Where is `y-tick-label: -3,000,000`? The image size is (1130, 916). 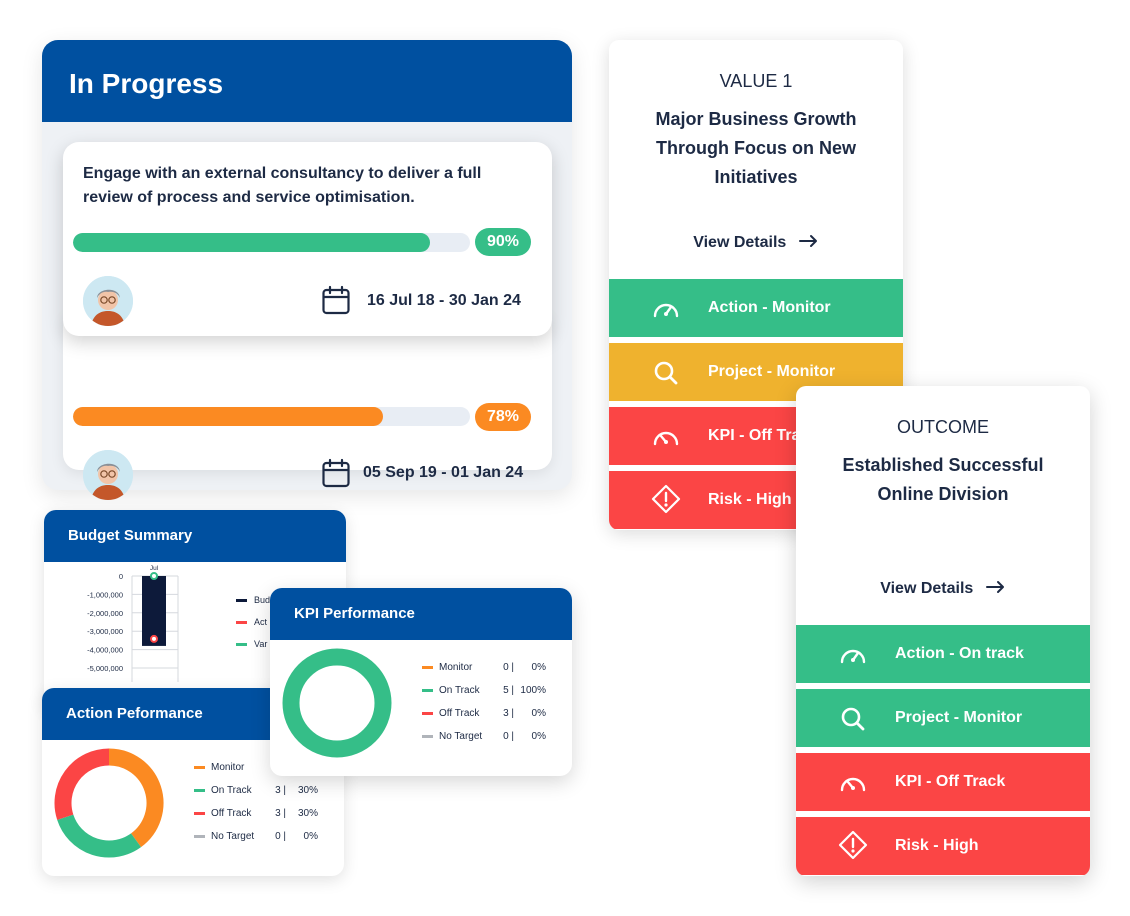
y-tick-label: -3,000,000 is located at coordinates (105, 631).